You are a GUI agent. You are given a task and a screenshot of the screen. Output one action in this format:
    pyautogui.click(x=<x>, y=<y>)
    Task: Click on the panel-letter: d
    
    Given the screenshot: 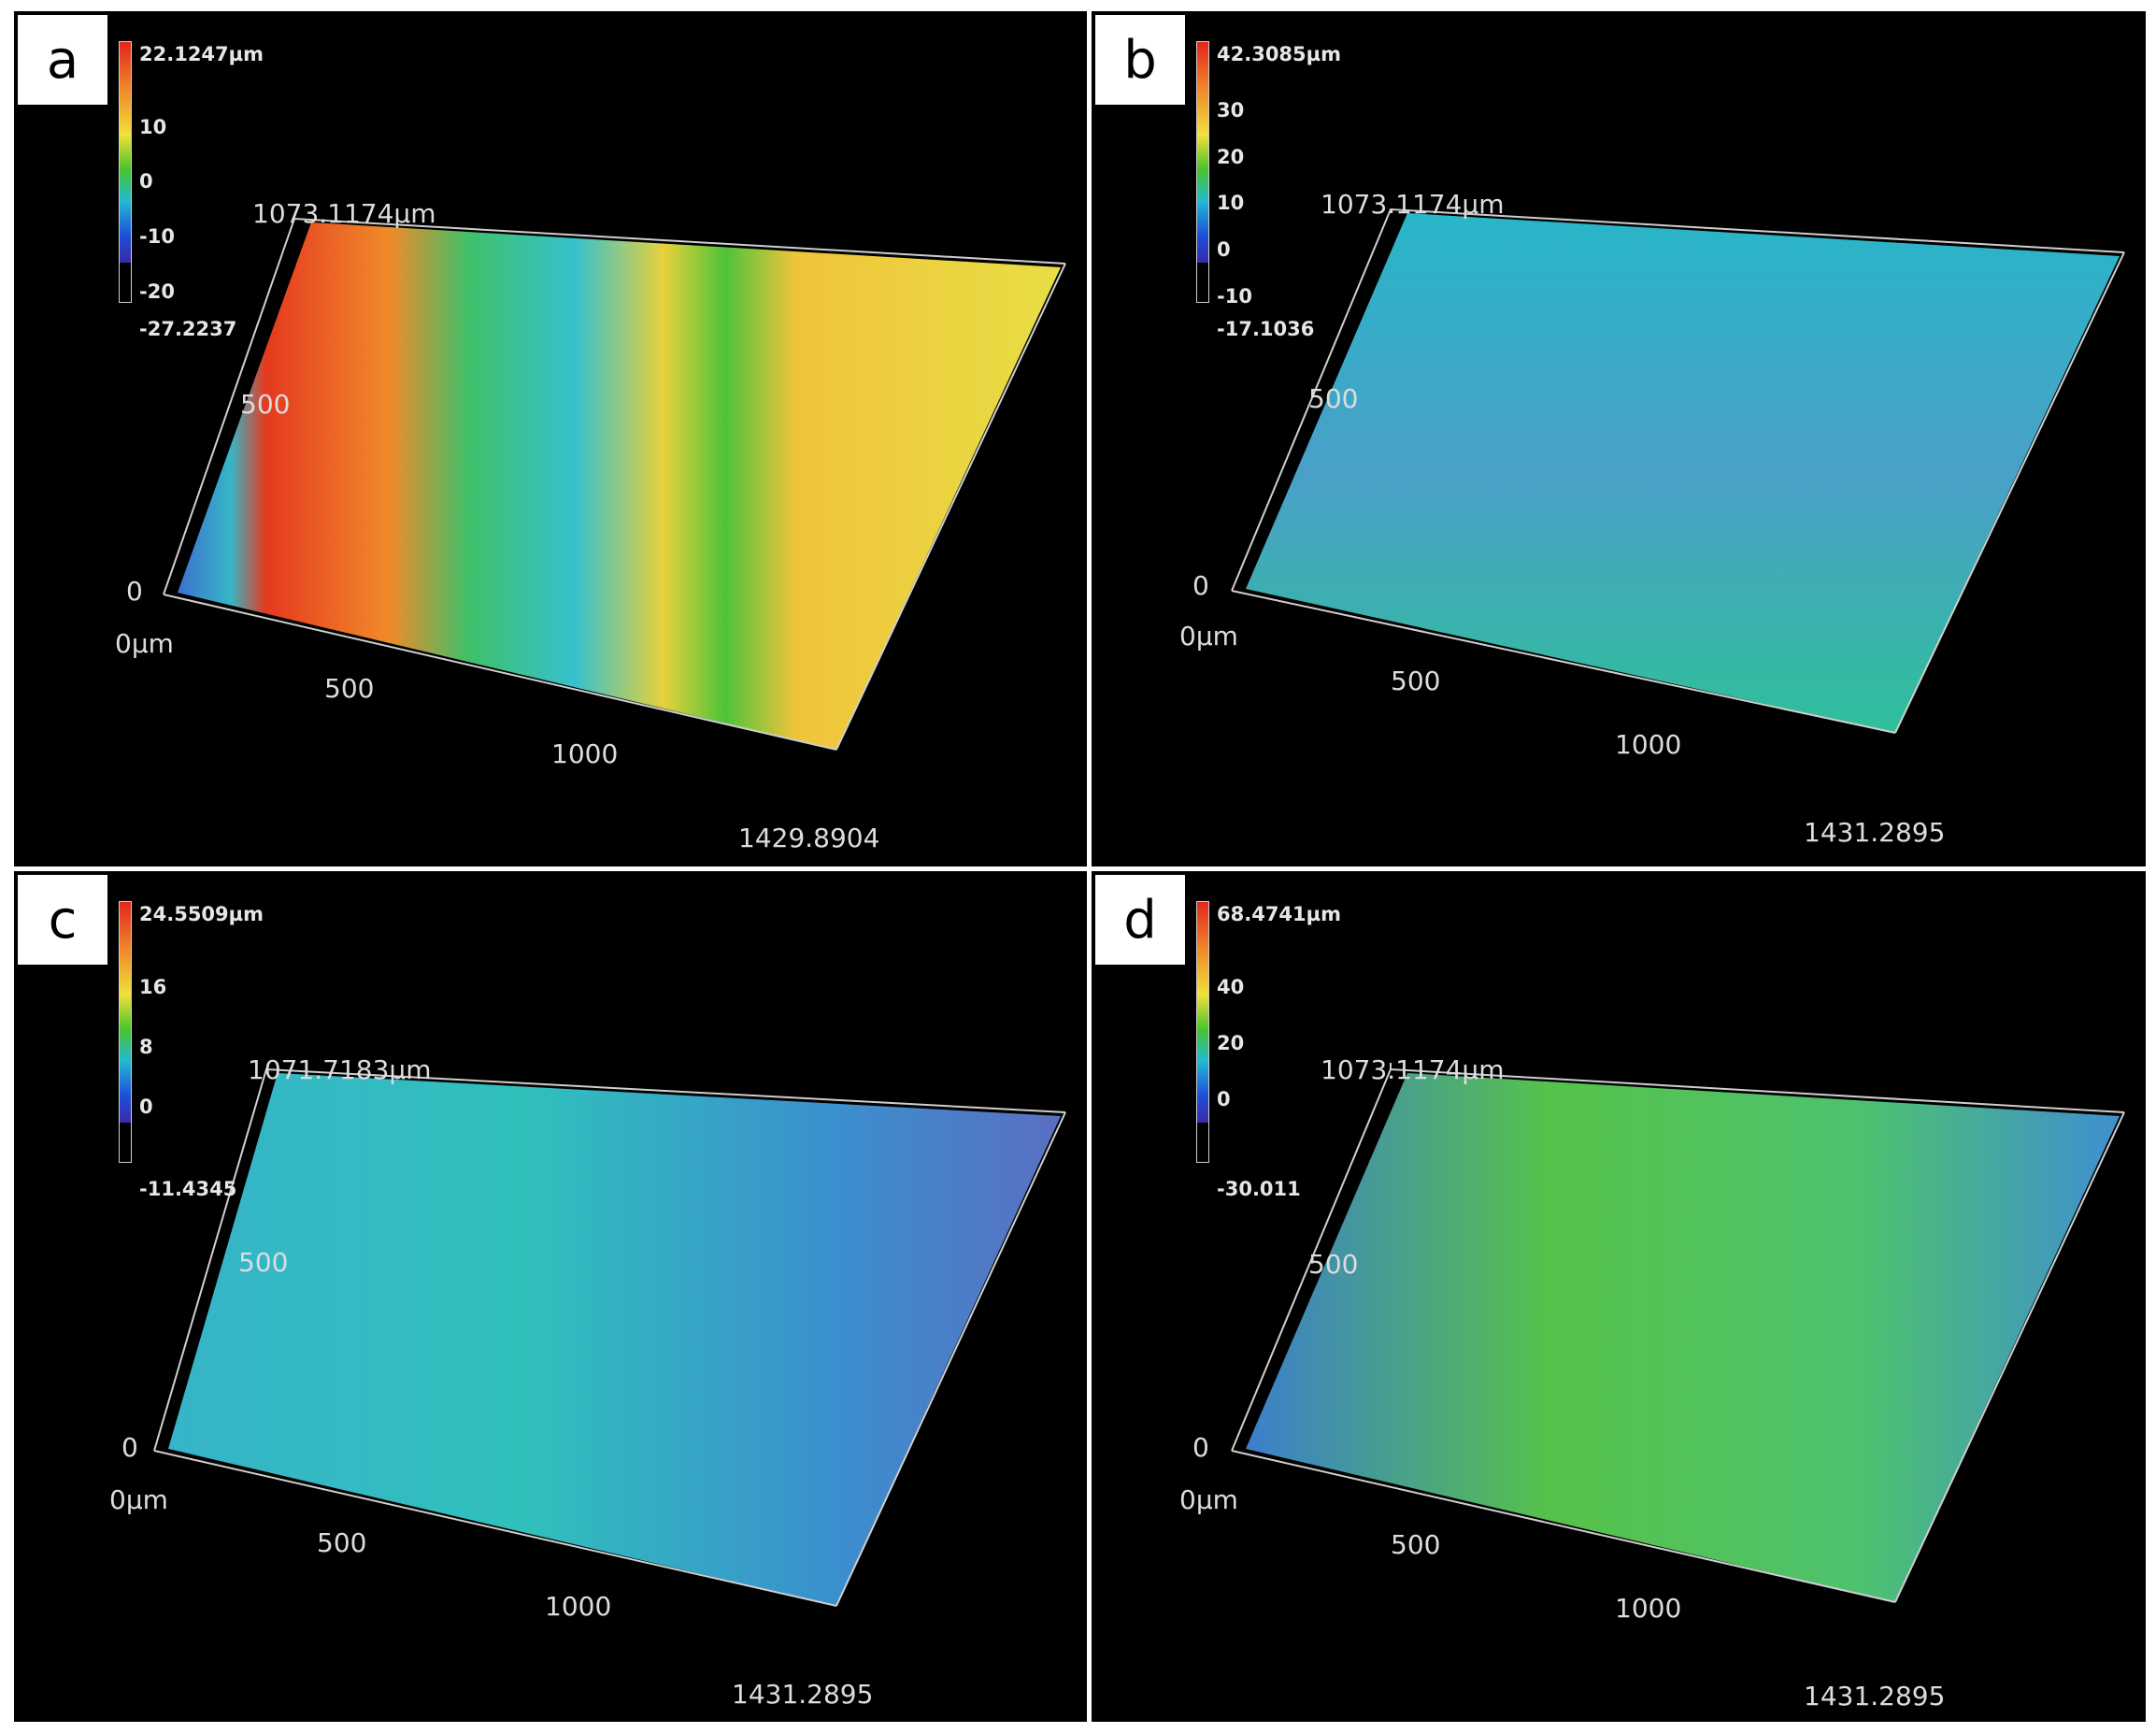 What is the action you would take?
    pyautogui.click(x=1140, y=920)
    